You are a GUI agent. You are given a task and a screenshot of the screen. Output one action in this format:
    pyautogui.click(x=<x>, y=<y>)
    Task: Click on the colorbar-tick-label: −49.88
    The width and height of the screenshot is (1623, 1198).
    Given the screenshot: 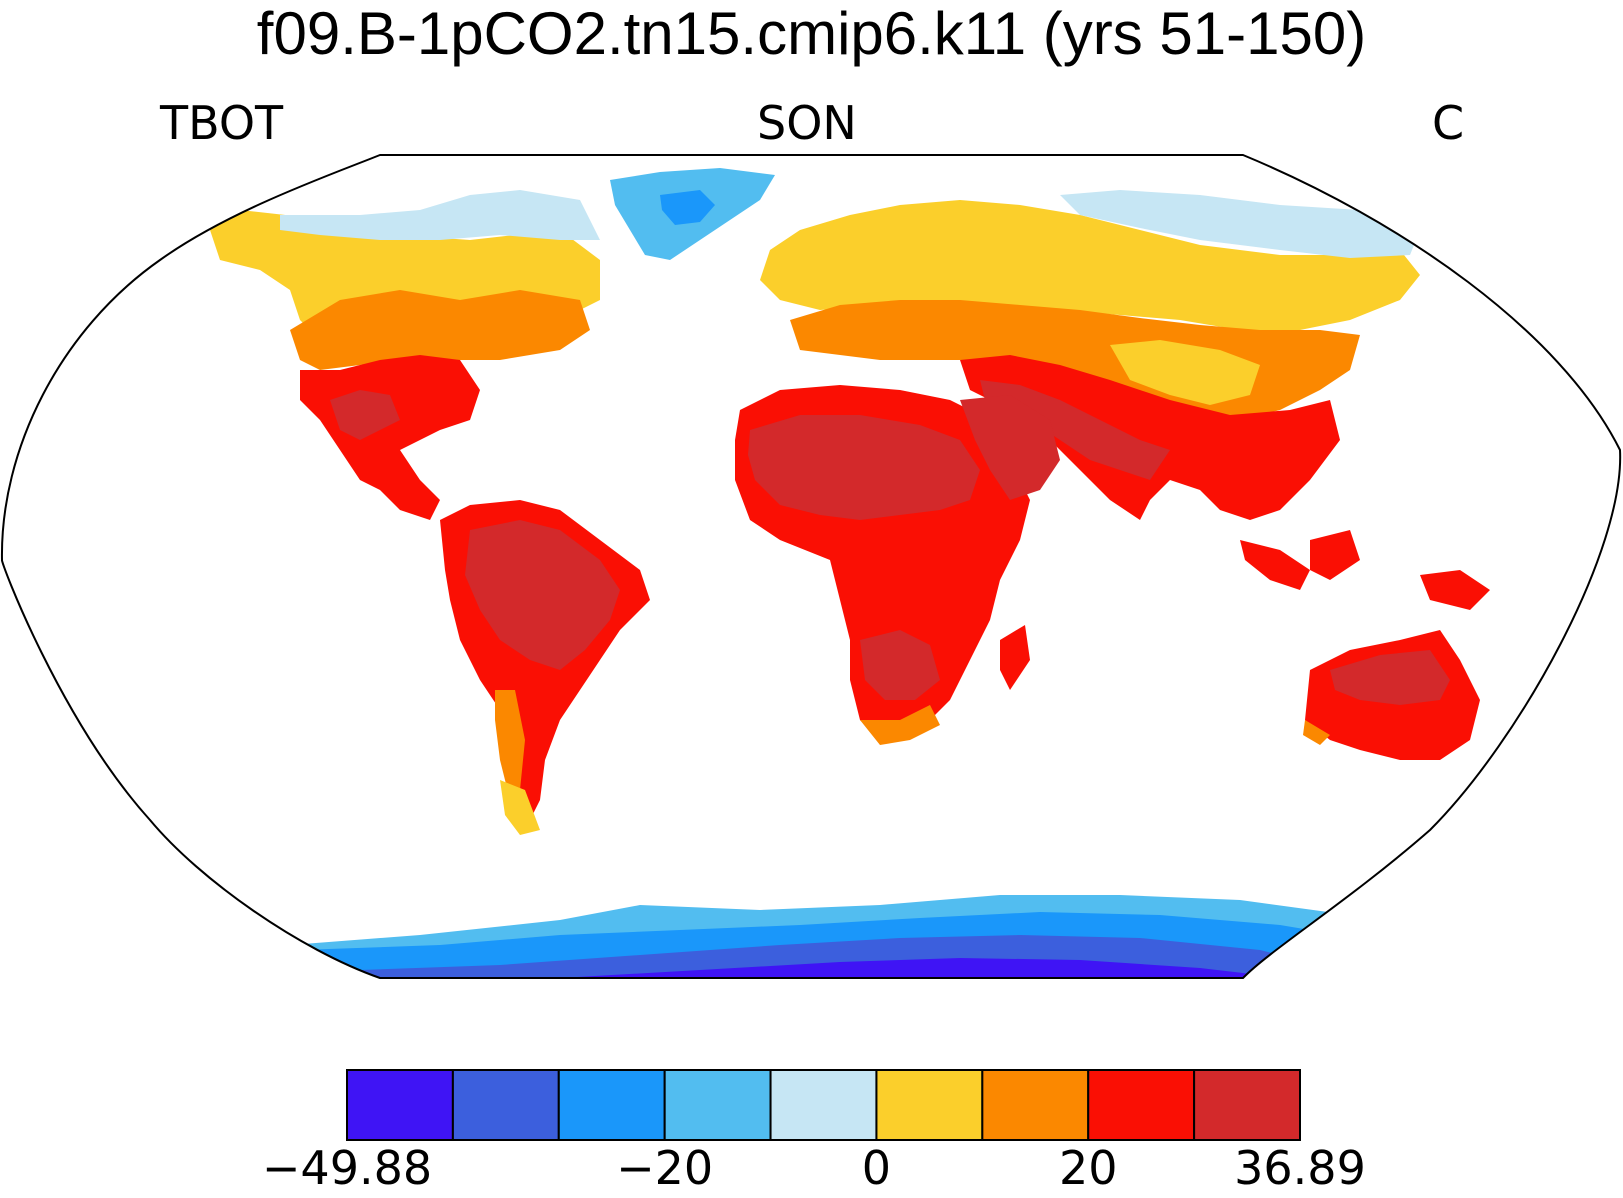 What is the action you would take?
    pyautogui.click(x=347, y=1168)
    